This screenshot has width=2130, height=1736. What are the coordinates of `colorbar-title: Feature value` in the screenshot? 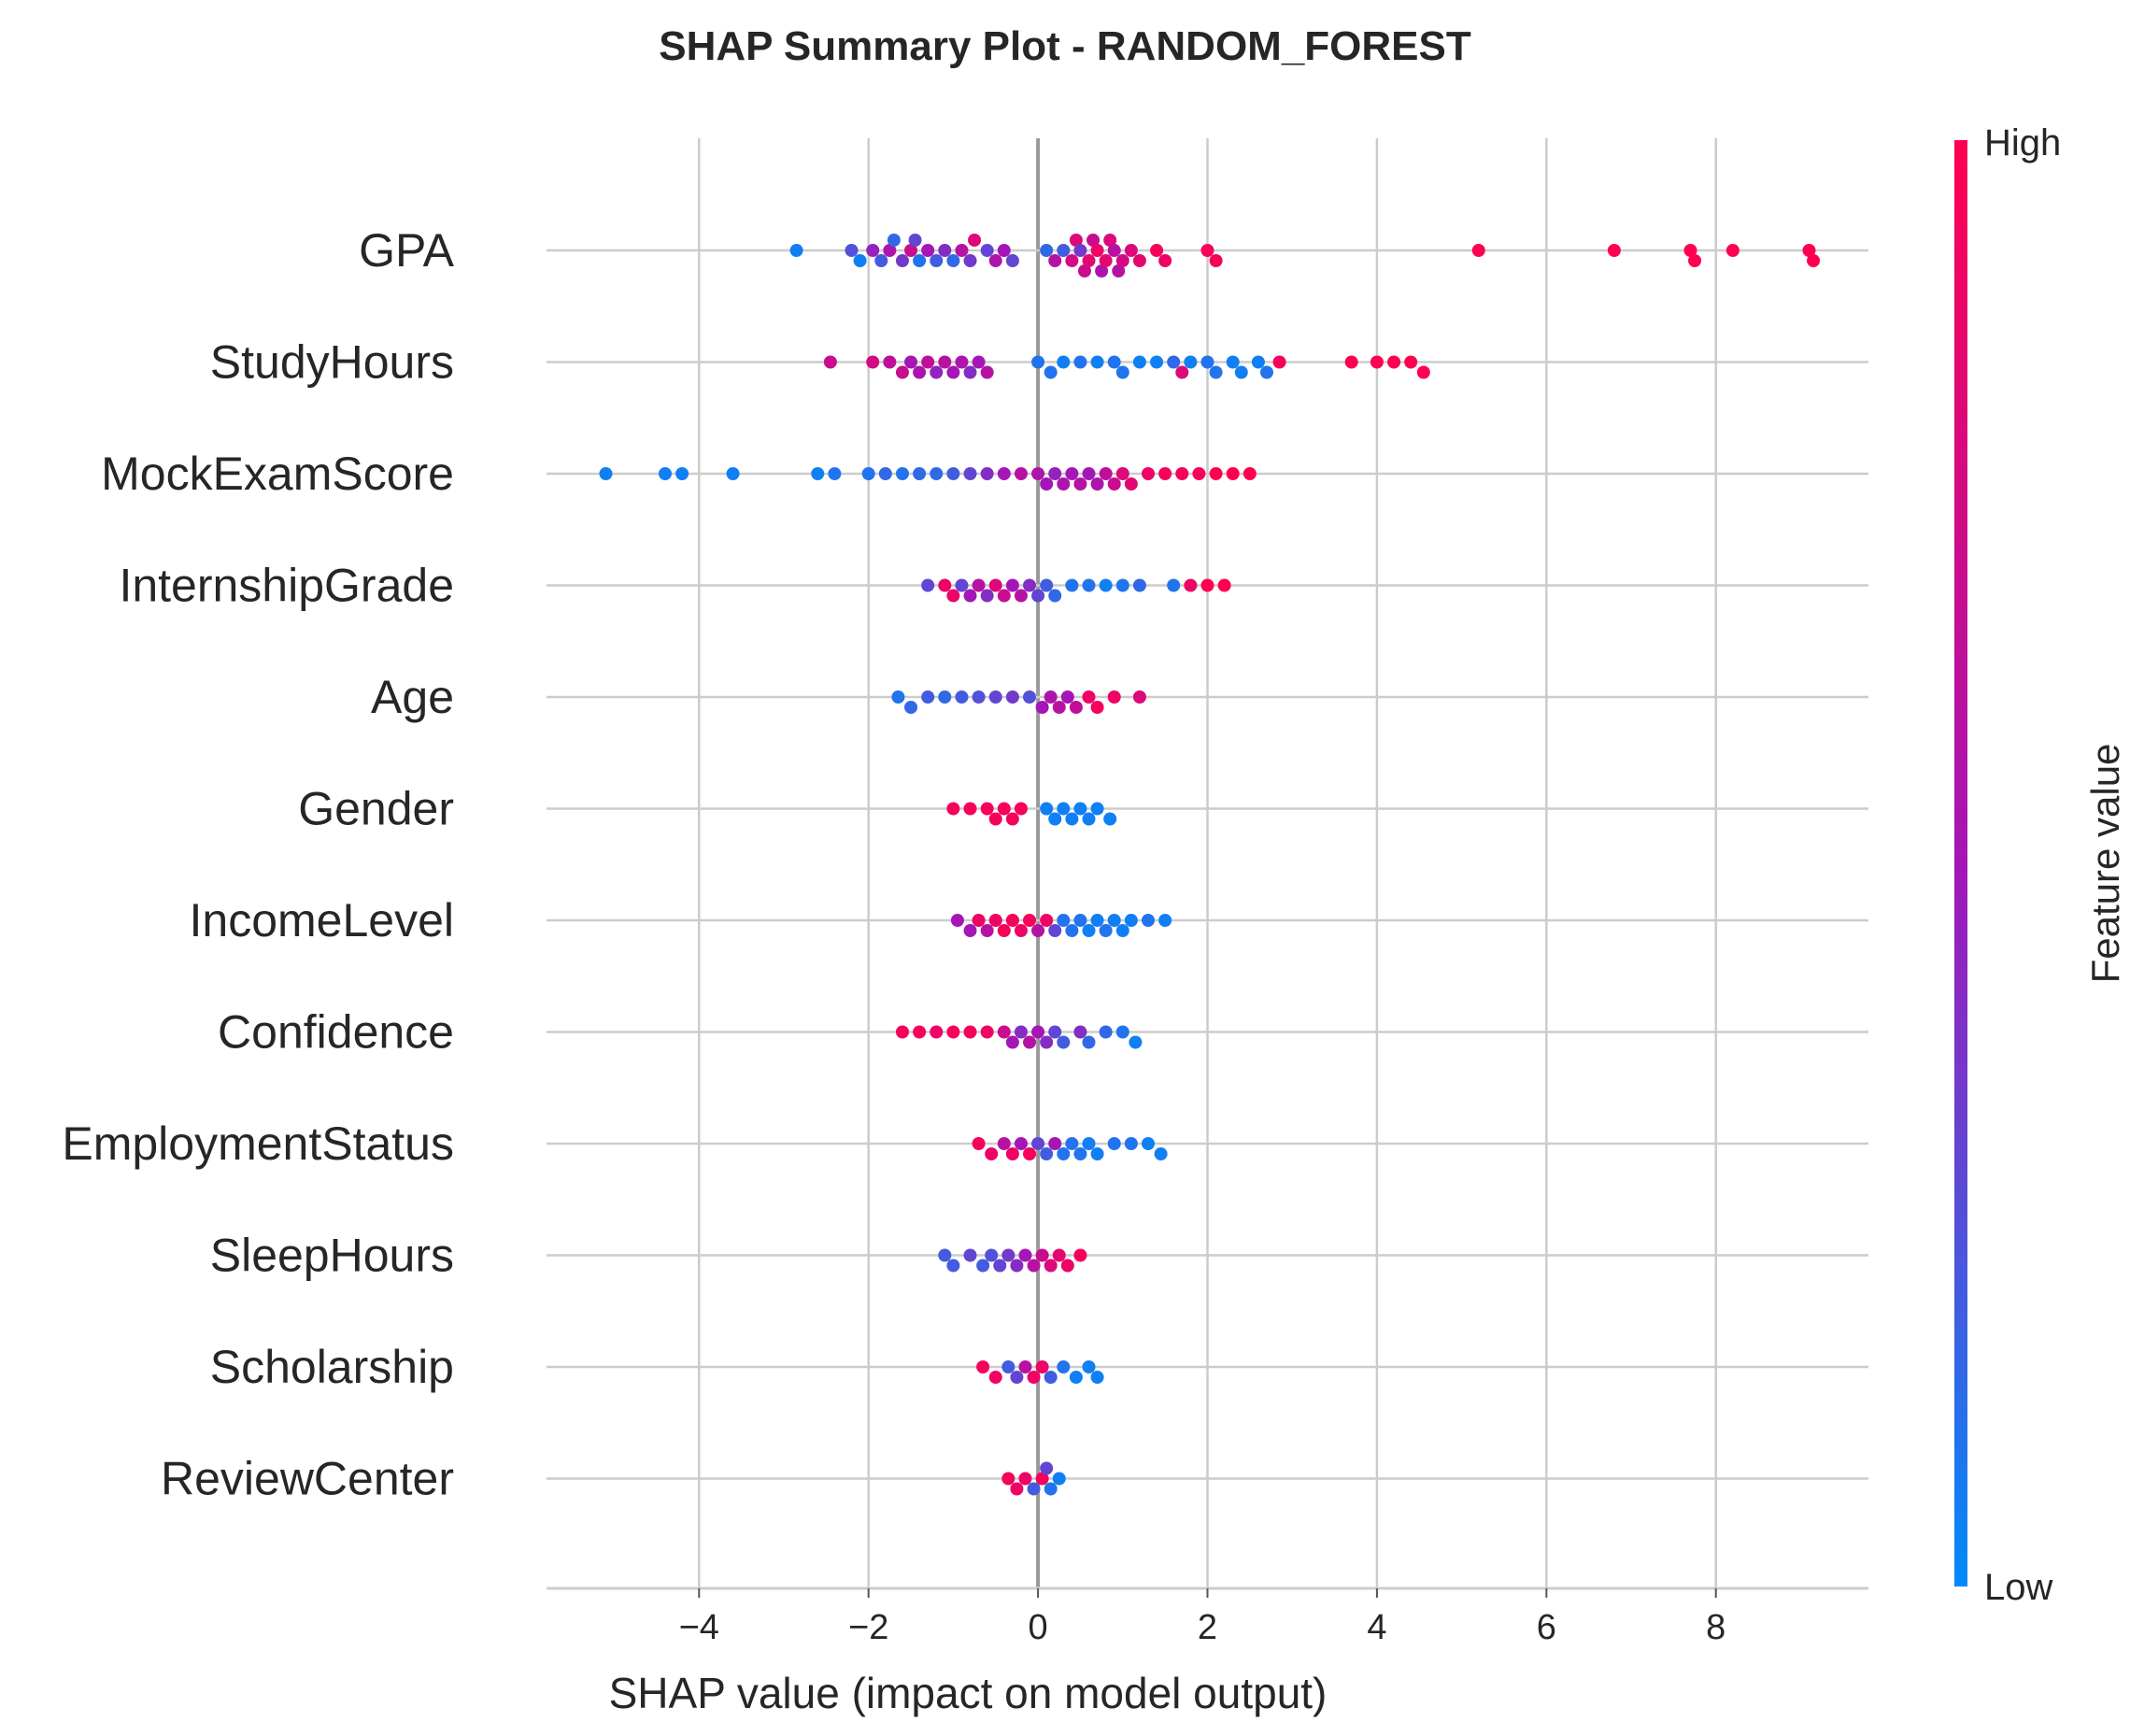 It's located at (2105, 864).